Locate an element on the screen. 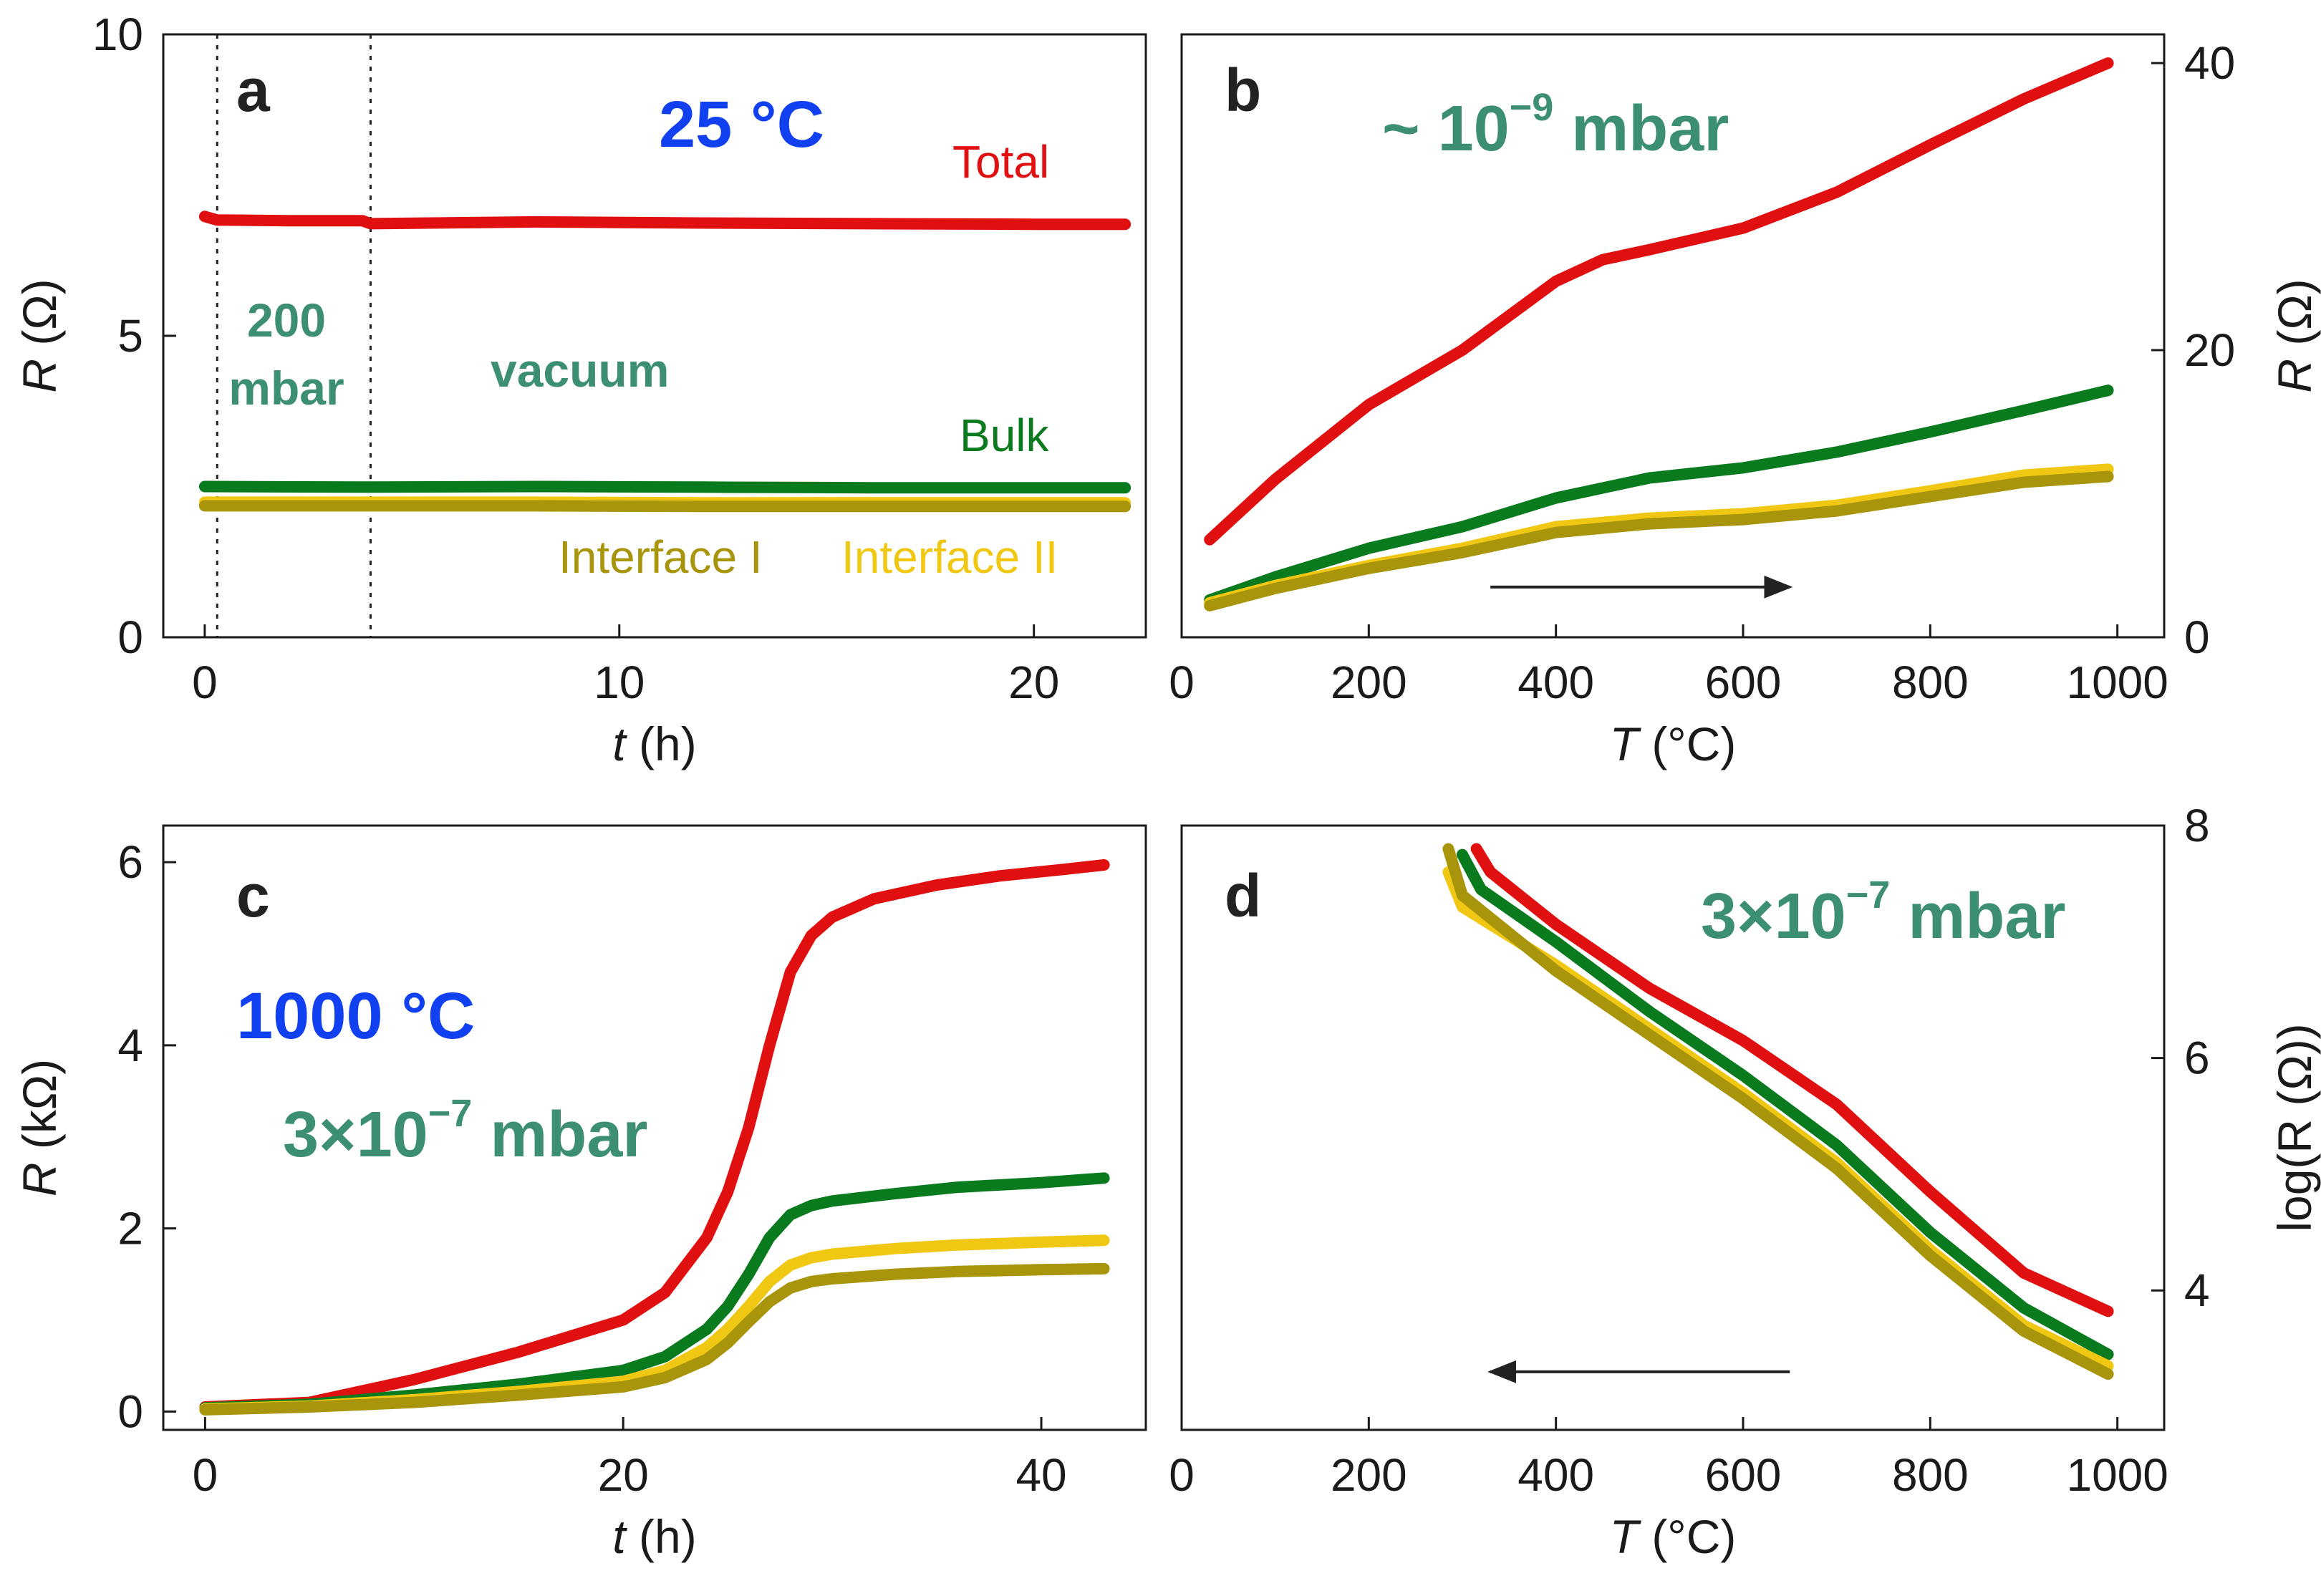 This screenshot has width=2321, height=1596. y-tick-label: 20 is located at coordinates (2209, 350).